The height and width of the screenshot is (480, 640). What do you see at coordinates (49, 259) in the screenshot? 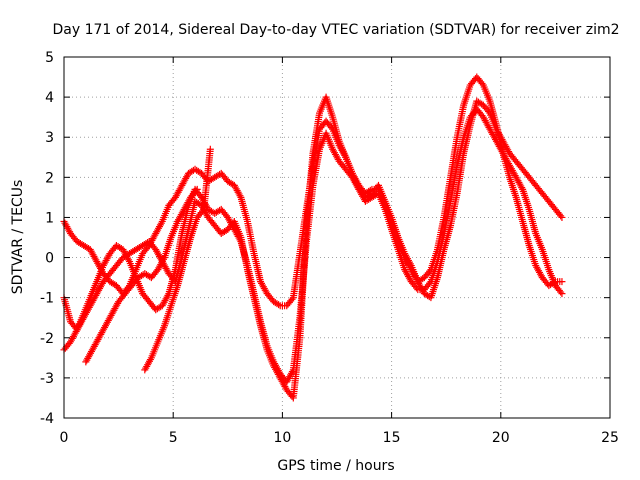
I see `y-tick-label: 0` at bounding box center [49, 259].